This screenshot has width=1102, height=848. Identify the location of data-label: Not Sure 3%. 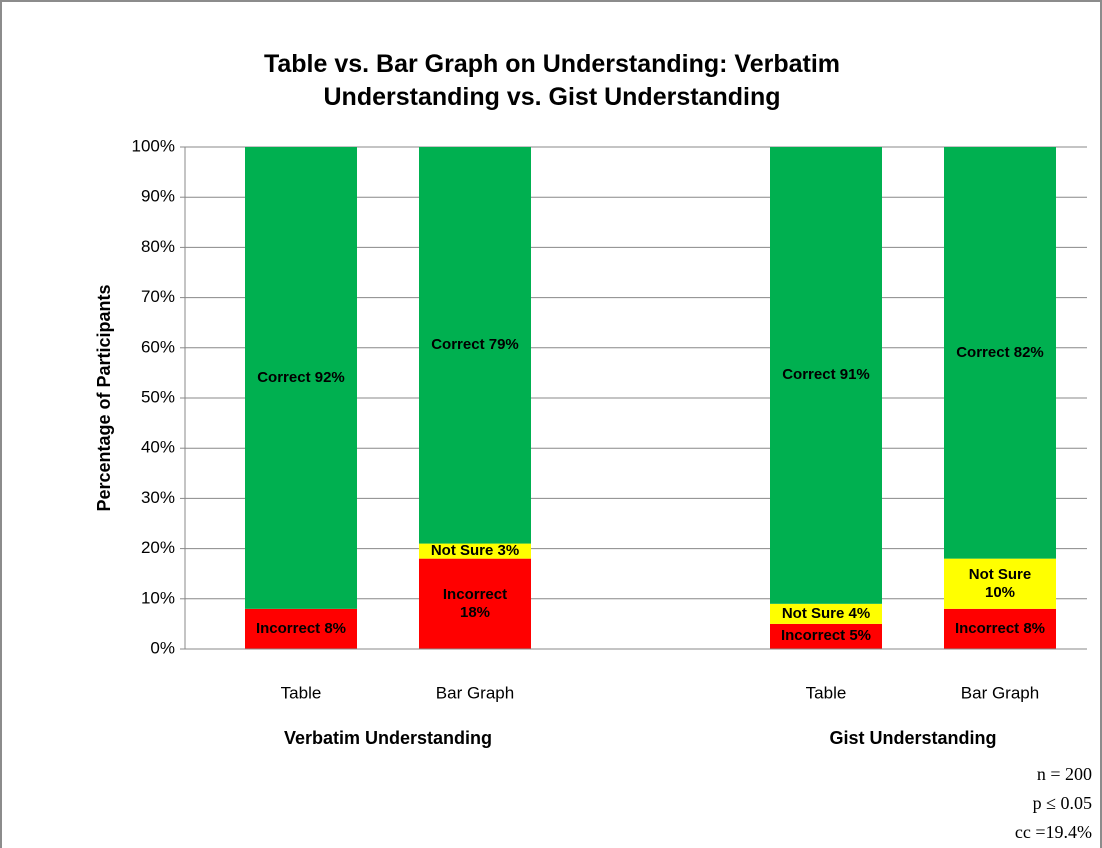
(475, 551).